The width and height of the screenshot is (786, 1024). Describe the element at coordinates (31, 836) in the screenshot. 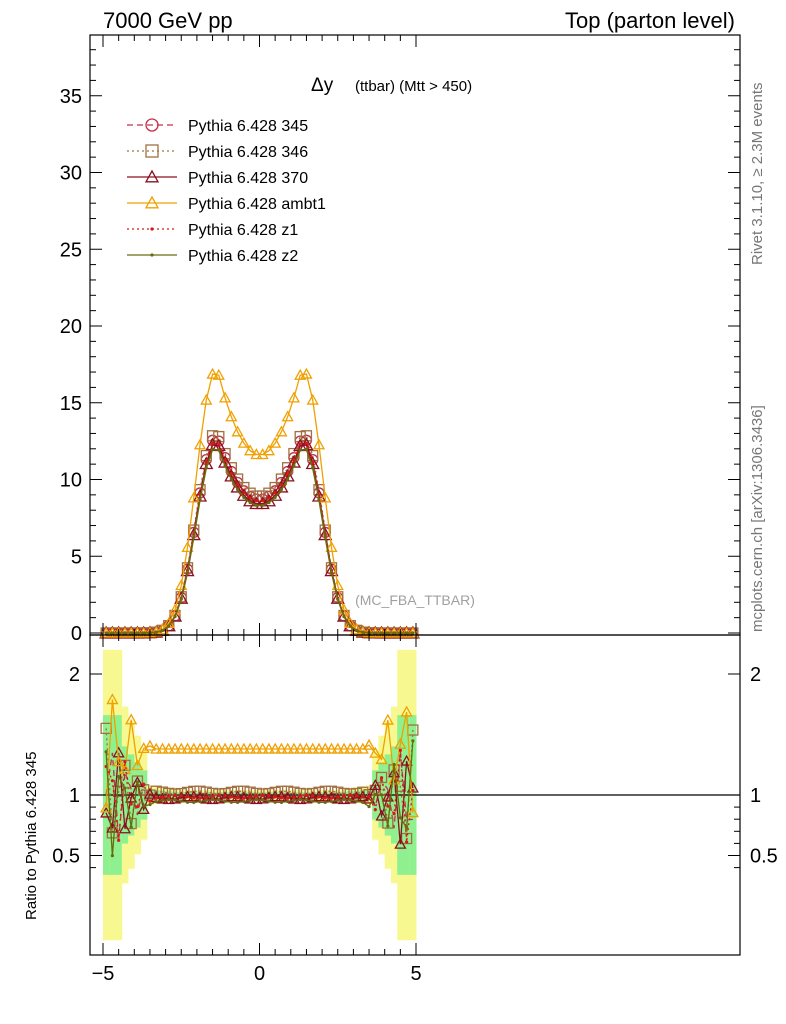

I see `ratio-ylabel: Ratio to Pythia 6.428 345` at that location.